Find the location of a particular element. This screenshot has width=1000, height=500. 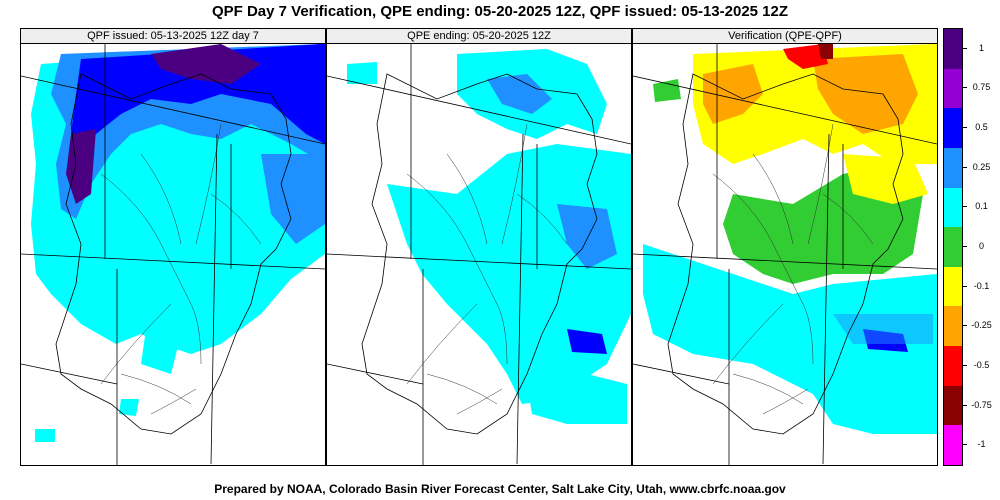

colorbar-tick-label: -0.5 is located at coordinates (981, 364).